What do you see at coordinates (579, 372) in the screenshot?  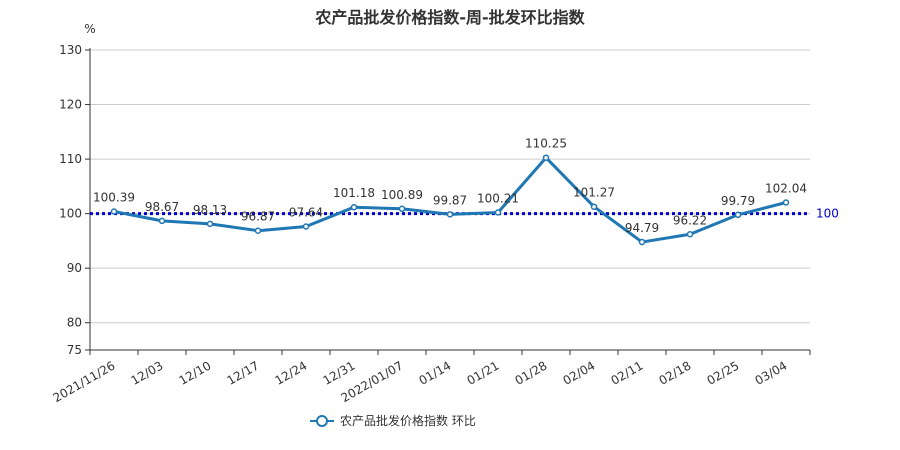 I see `x-tick-label: 02/04` at bounding box center [579, 372].